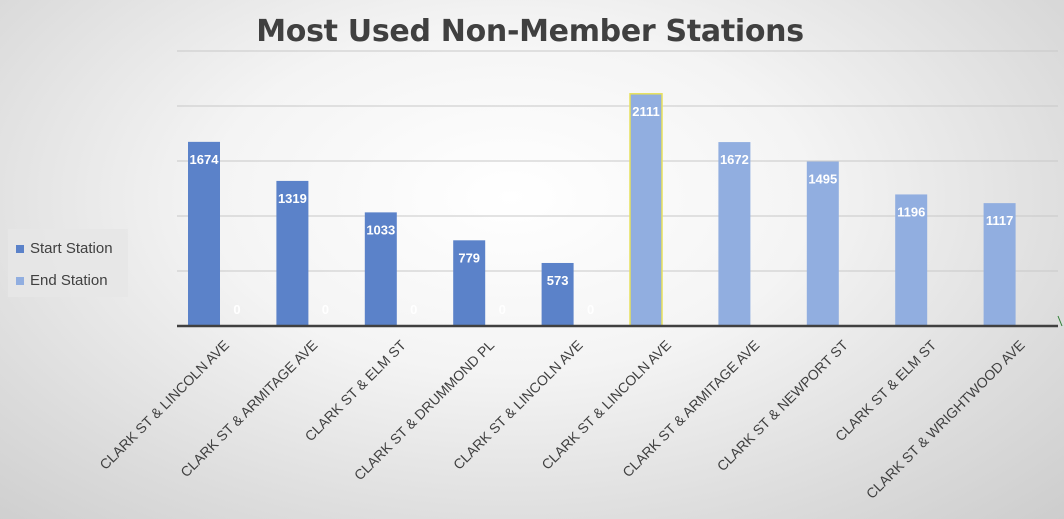  Describe the element at coordinates (530, 31) in the screenshot. I see `chart-title: Most Used Non-Member Stations` at that location.